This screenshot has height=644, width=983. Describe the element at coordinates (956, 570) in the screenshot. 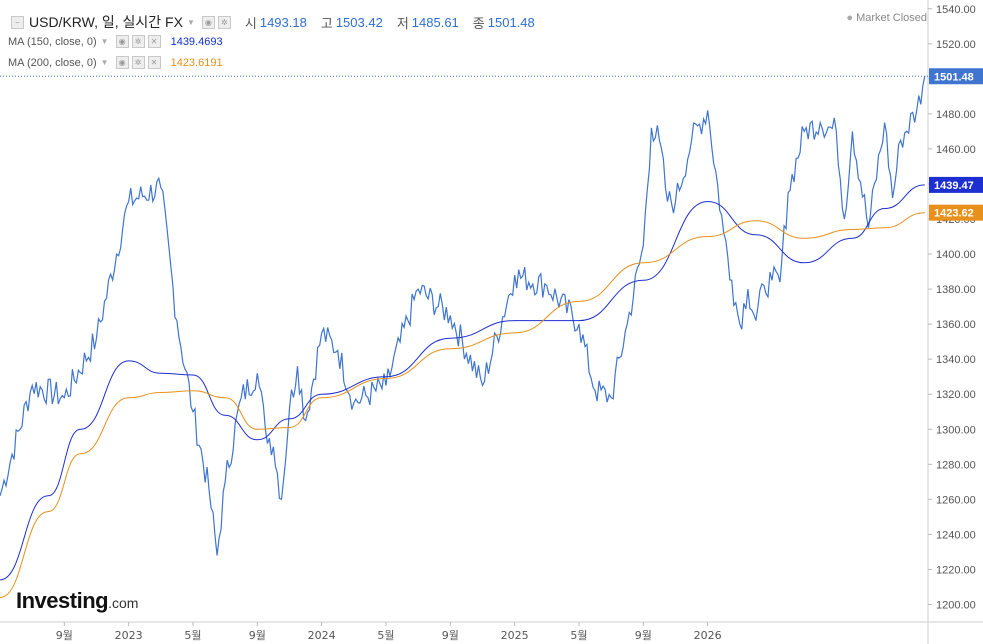

I see `y-tick-label: 1220.00` at that location.